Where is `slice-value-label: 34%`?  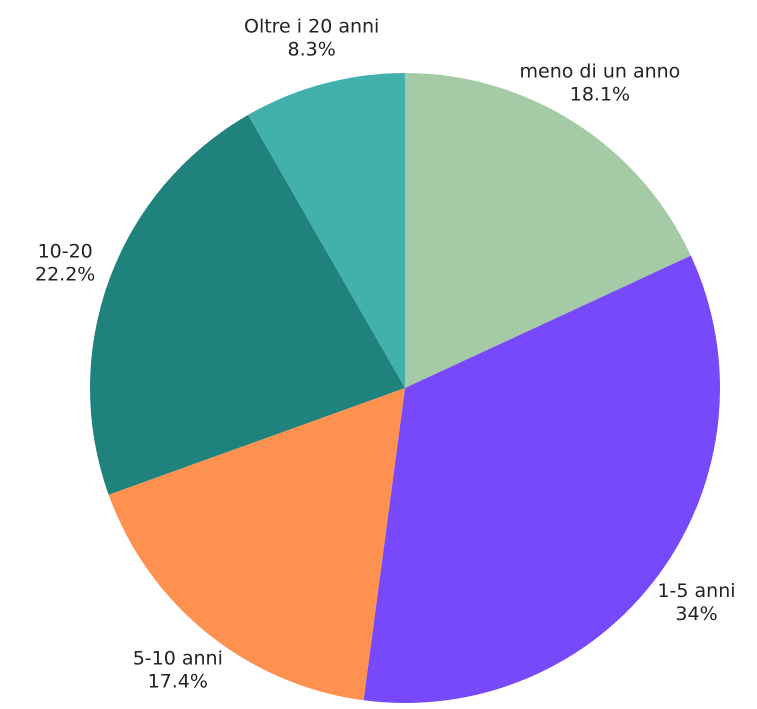
slice-value-label: 34% is located at coordinates (696, 614).